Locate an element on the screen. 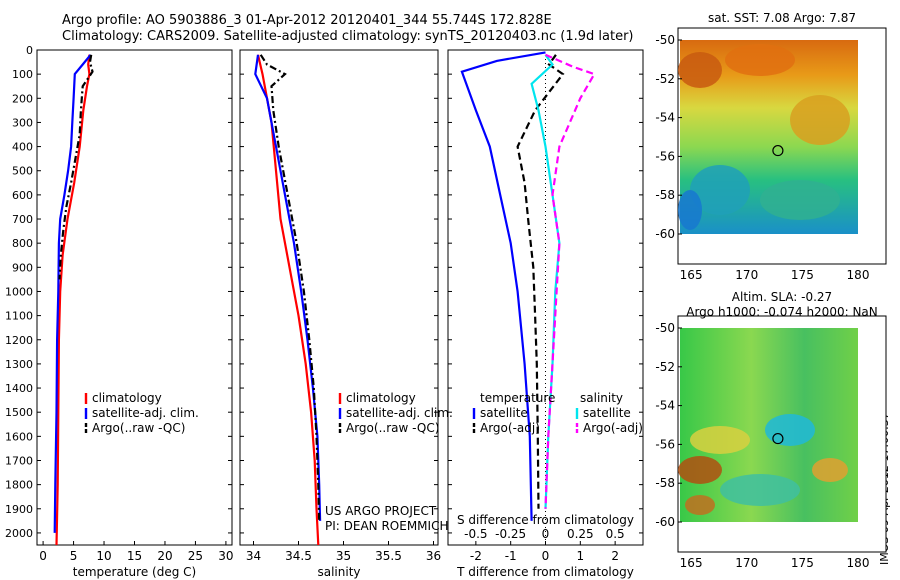 The width and height of the screenshot is (900, 580). sst-lat-tick-label: -52 is located at coordinates (665, 79).